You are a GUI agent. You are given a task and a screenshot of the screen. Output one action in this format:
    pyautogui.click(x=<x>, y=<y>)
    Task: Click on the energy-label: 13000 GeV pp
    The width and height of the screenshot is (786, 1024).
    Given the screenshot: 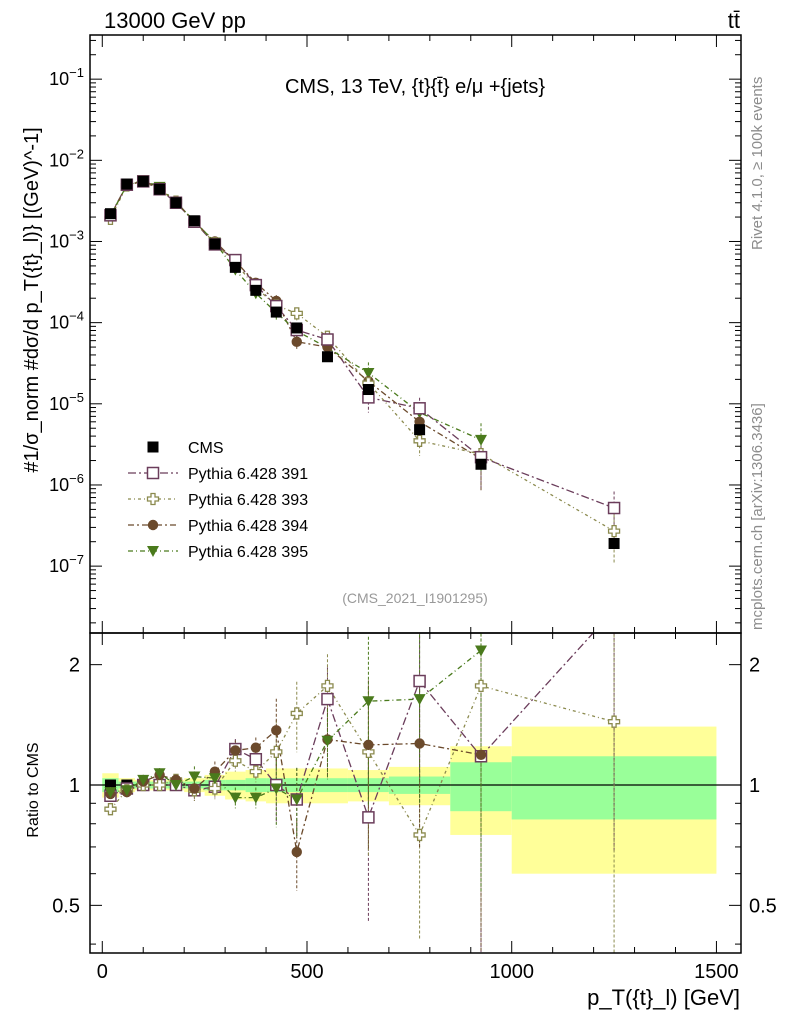 What is the action you would take?
    pyautogui.click(x=175, y=20)
    